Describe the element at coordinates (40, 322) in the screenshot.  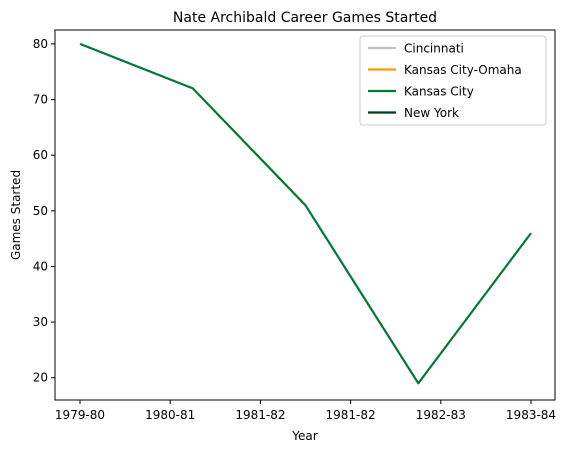
I see `y-tick-label: 30` at that location.